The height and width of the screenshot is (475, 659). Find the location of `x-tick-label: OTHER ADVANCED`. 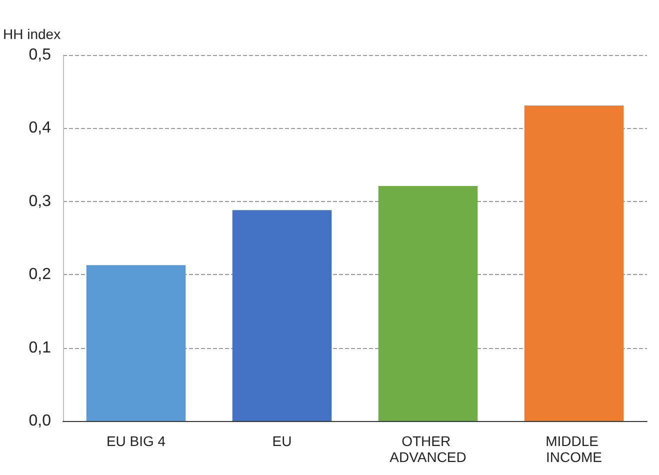

x-tick-label: OTHER ADVANCED is located at coordinates (428, 449).